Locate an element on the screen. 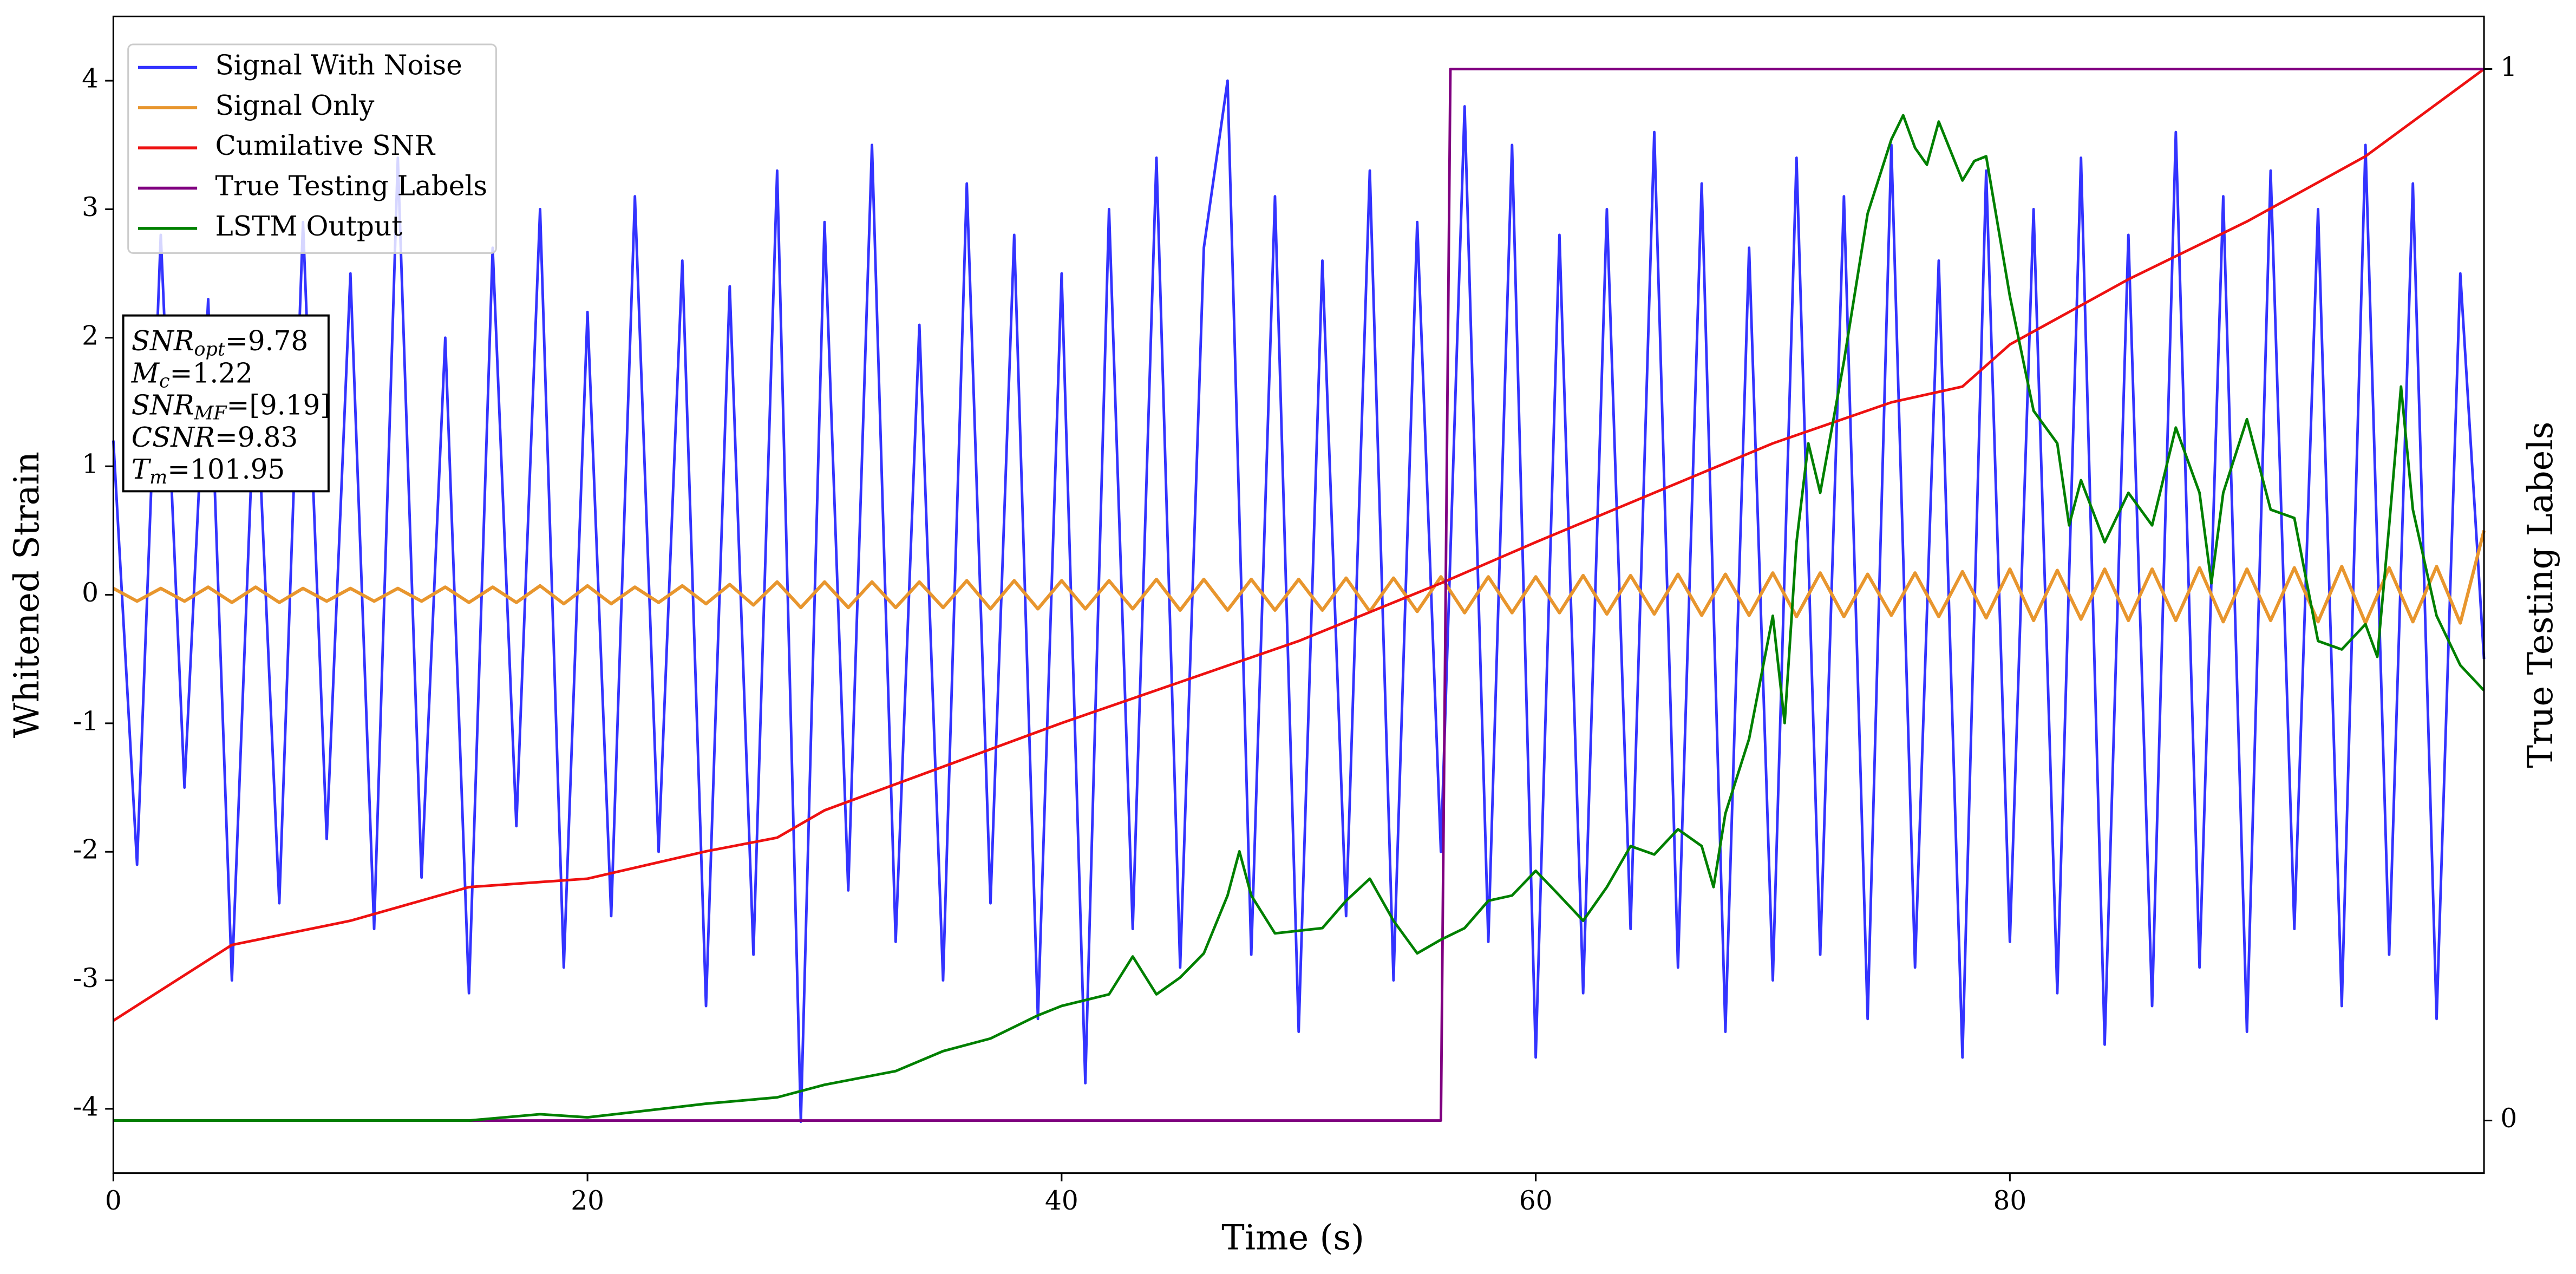 The width and height of the screenshot is (2576, 1274). annotation-subscript: m is located at coordinates (158, 477).